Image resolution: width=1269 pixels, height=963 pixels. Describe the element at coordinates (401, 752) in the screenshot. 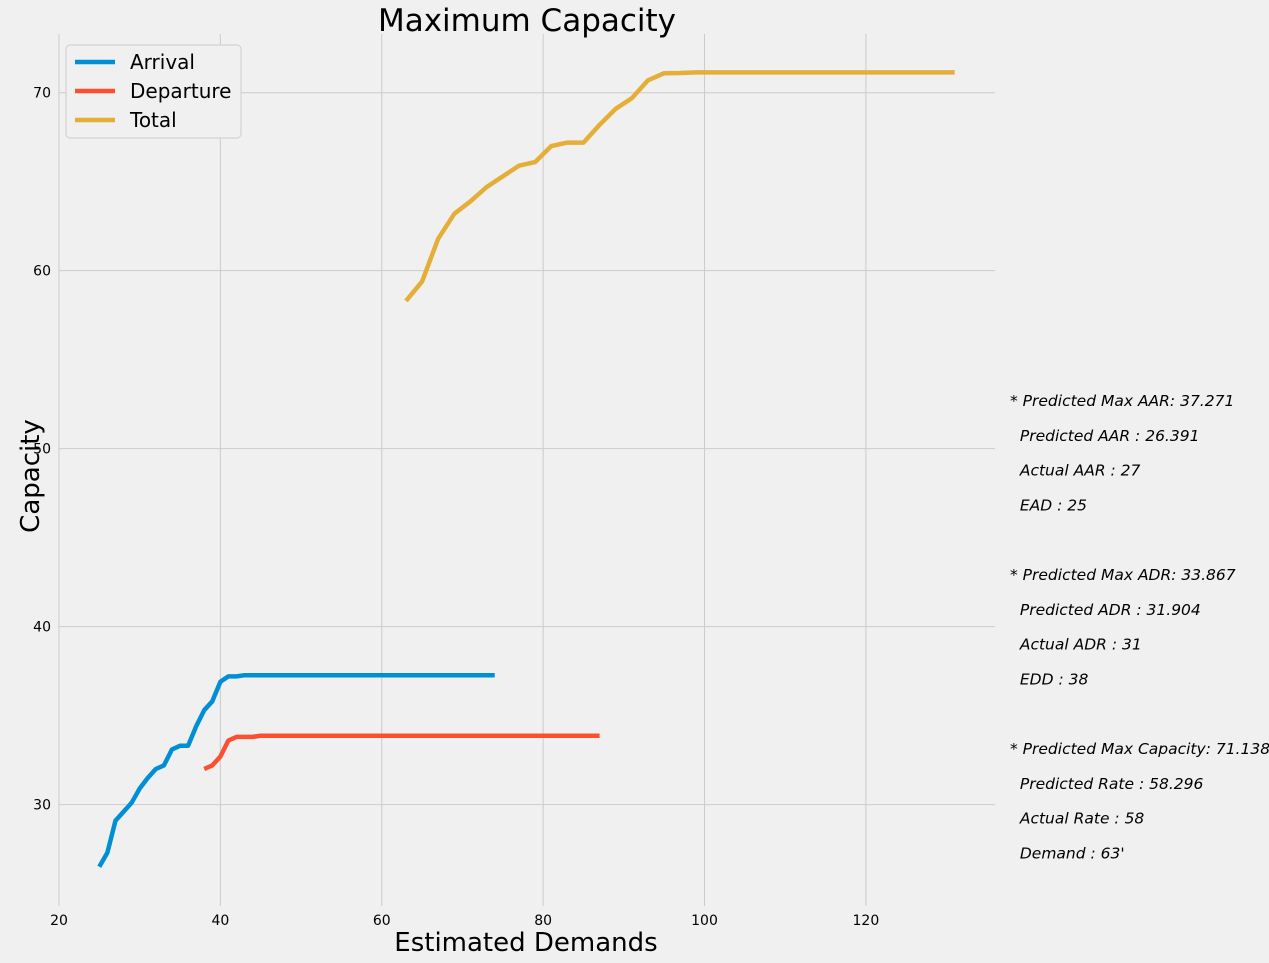

I see `series-line-departure` at that location.